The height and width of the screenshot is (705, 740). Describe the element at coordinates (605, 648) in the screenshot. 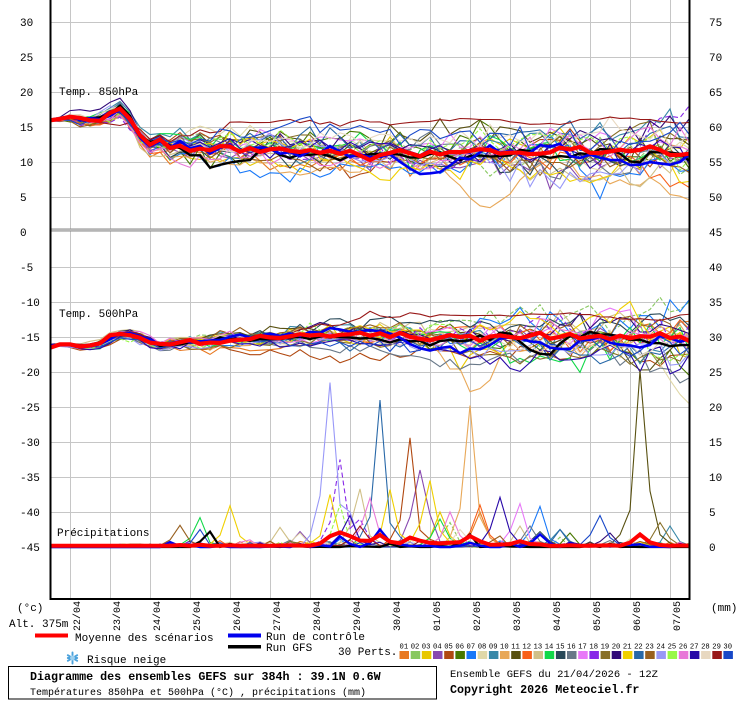

I see `svg-text: 19` at that location.